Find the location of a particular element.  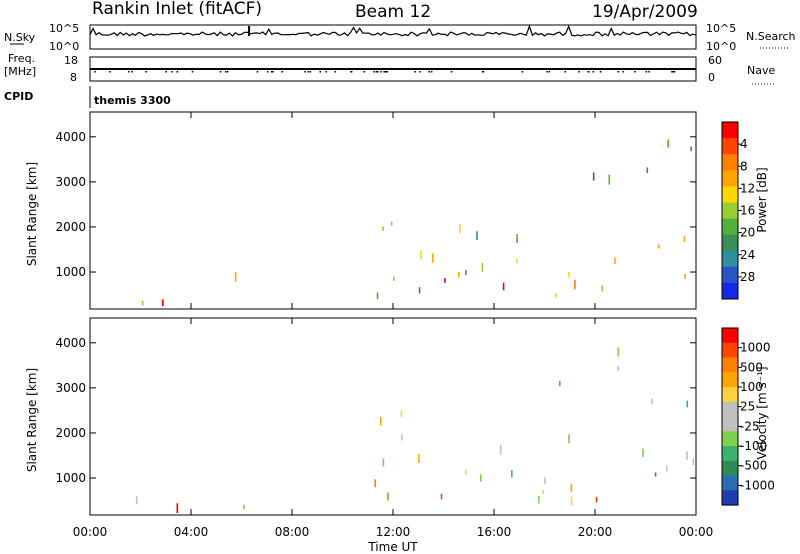

freq-tick-high: 18 is located at coordinates (71, 60).